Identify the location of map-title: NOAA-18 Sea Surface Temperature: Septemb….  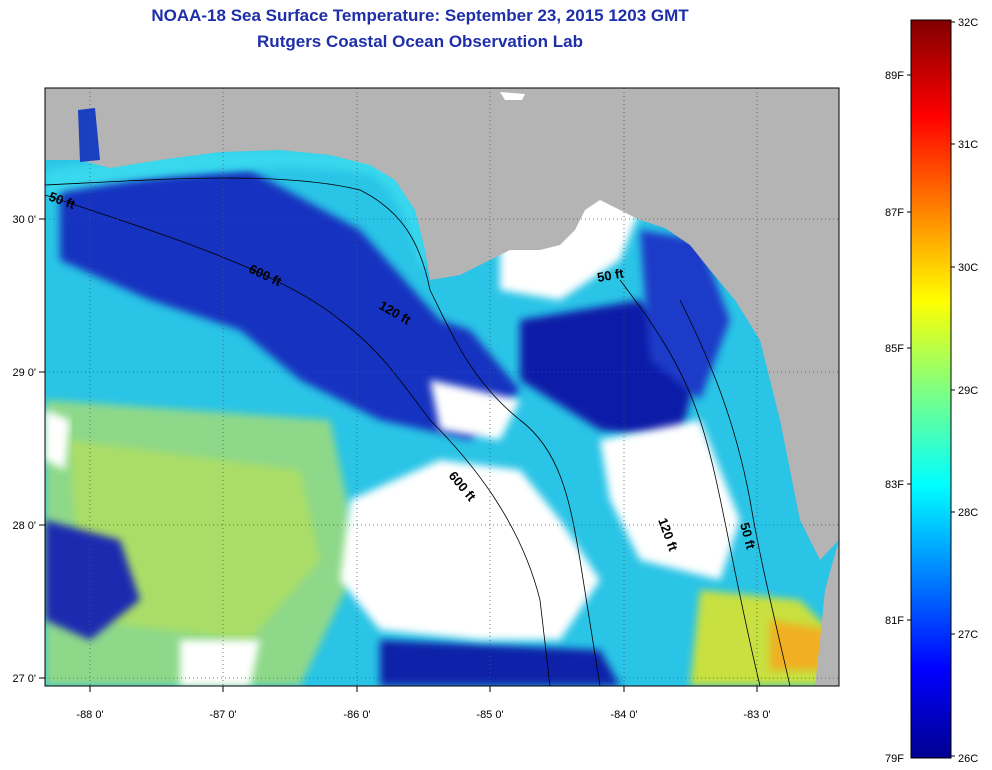
(420, 15).